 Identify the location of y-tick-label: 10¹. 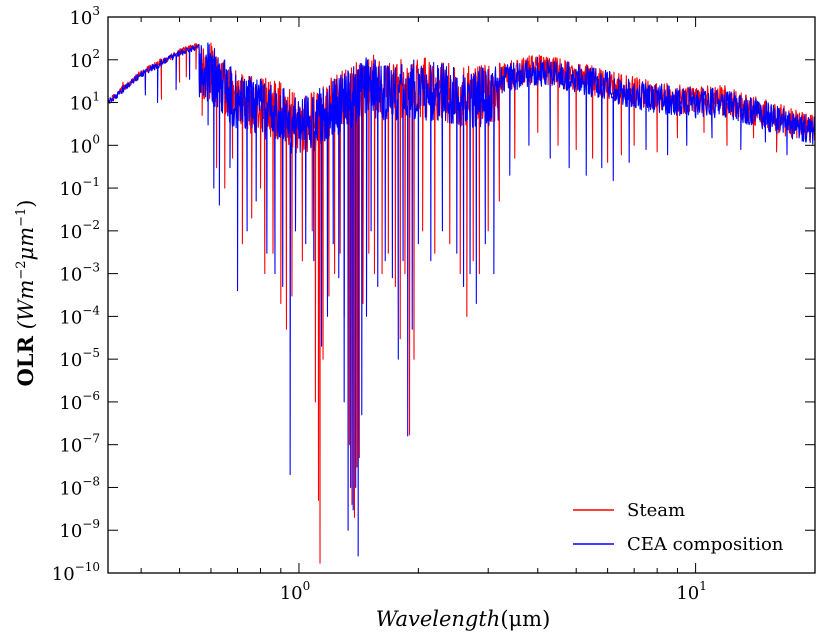
(84, 102).